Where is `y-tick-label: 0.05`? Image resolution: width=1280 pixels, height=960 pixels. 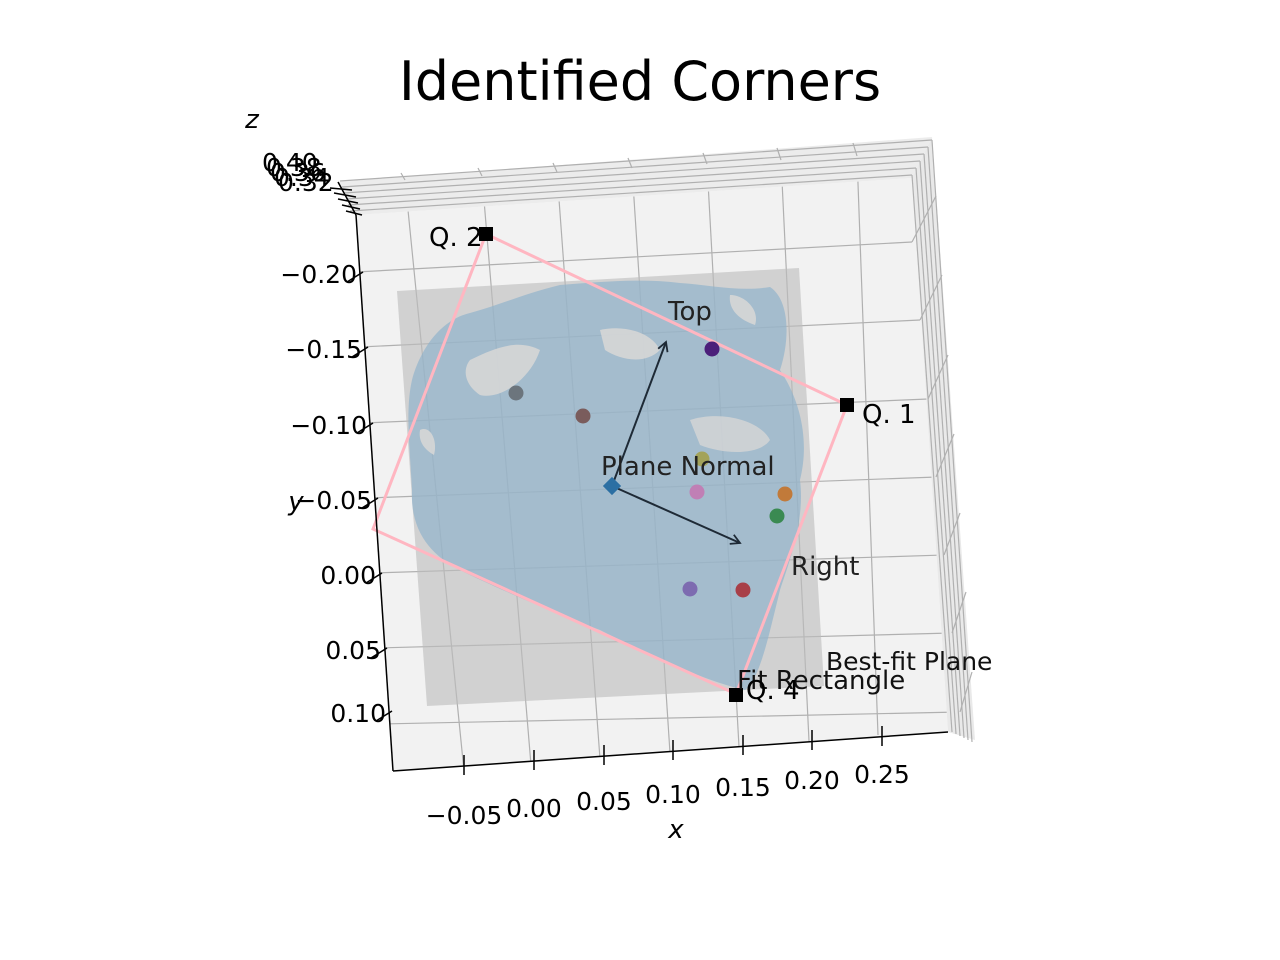
y-tick-label: 0.05 is located at coordinates (353, 650).